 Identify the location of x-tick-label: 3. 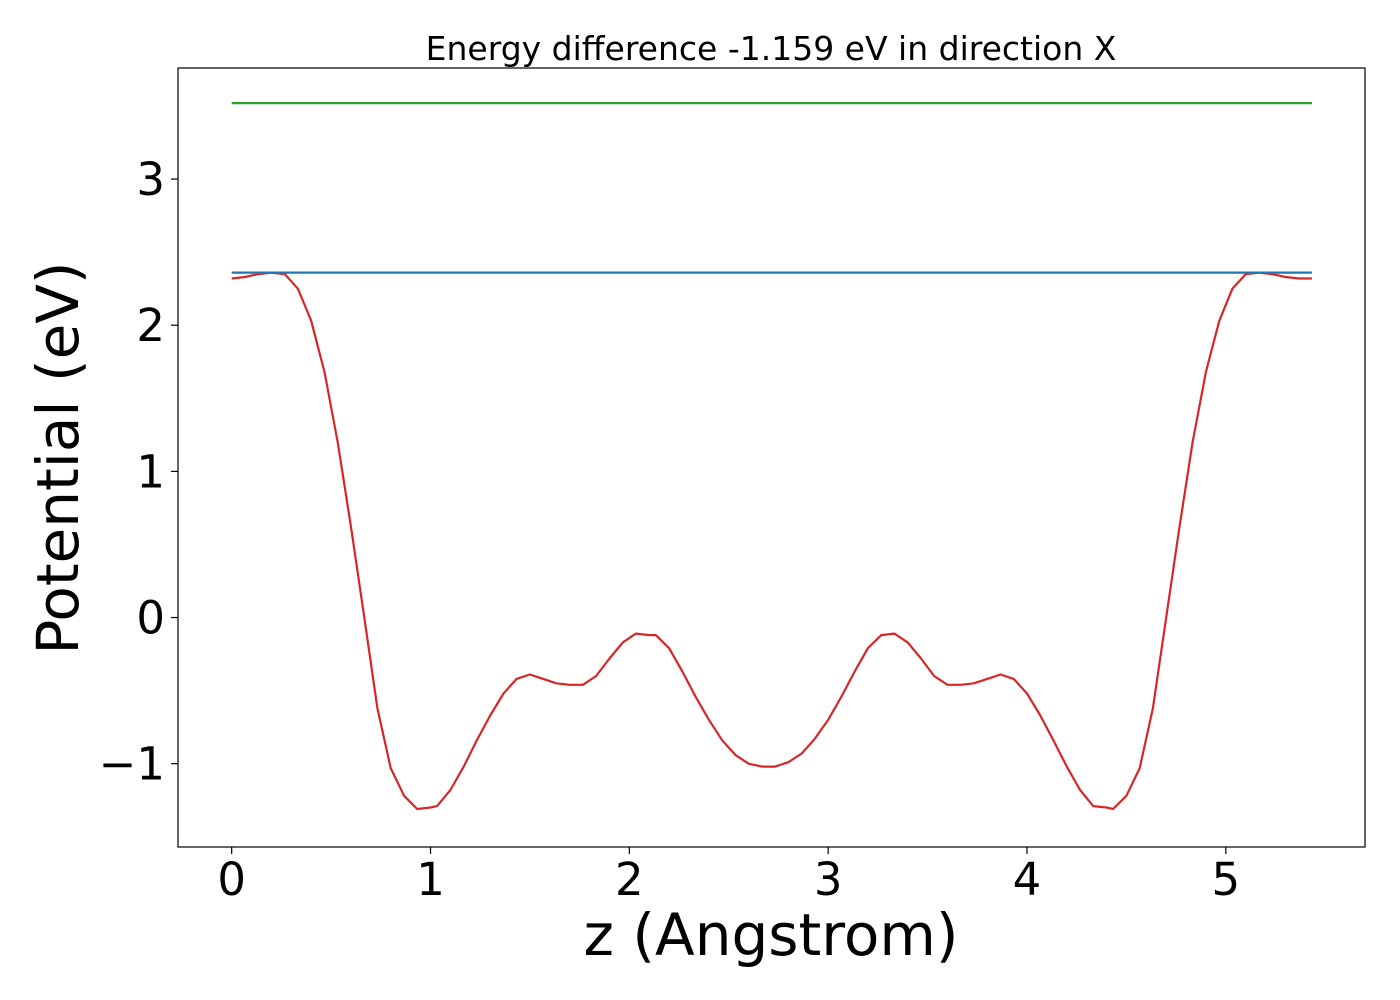
(828, 879).